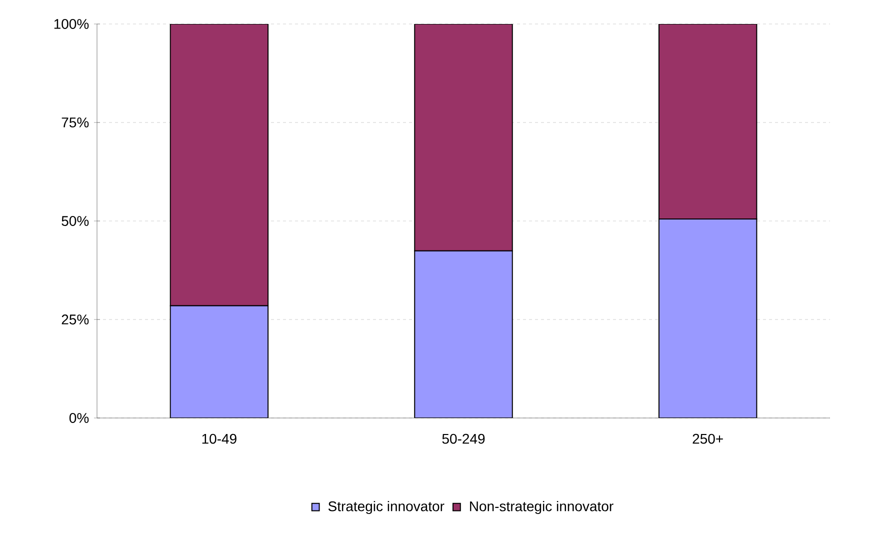 Image resolution: width=885 pixels, height=540 pixels. Describe the element at coordinates (75, 123) in the screenshot. I see `y-tick-label: 75%` at that location.